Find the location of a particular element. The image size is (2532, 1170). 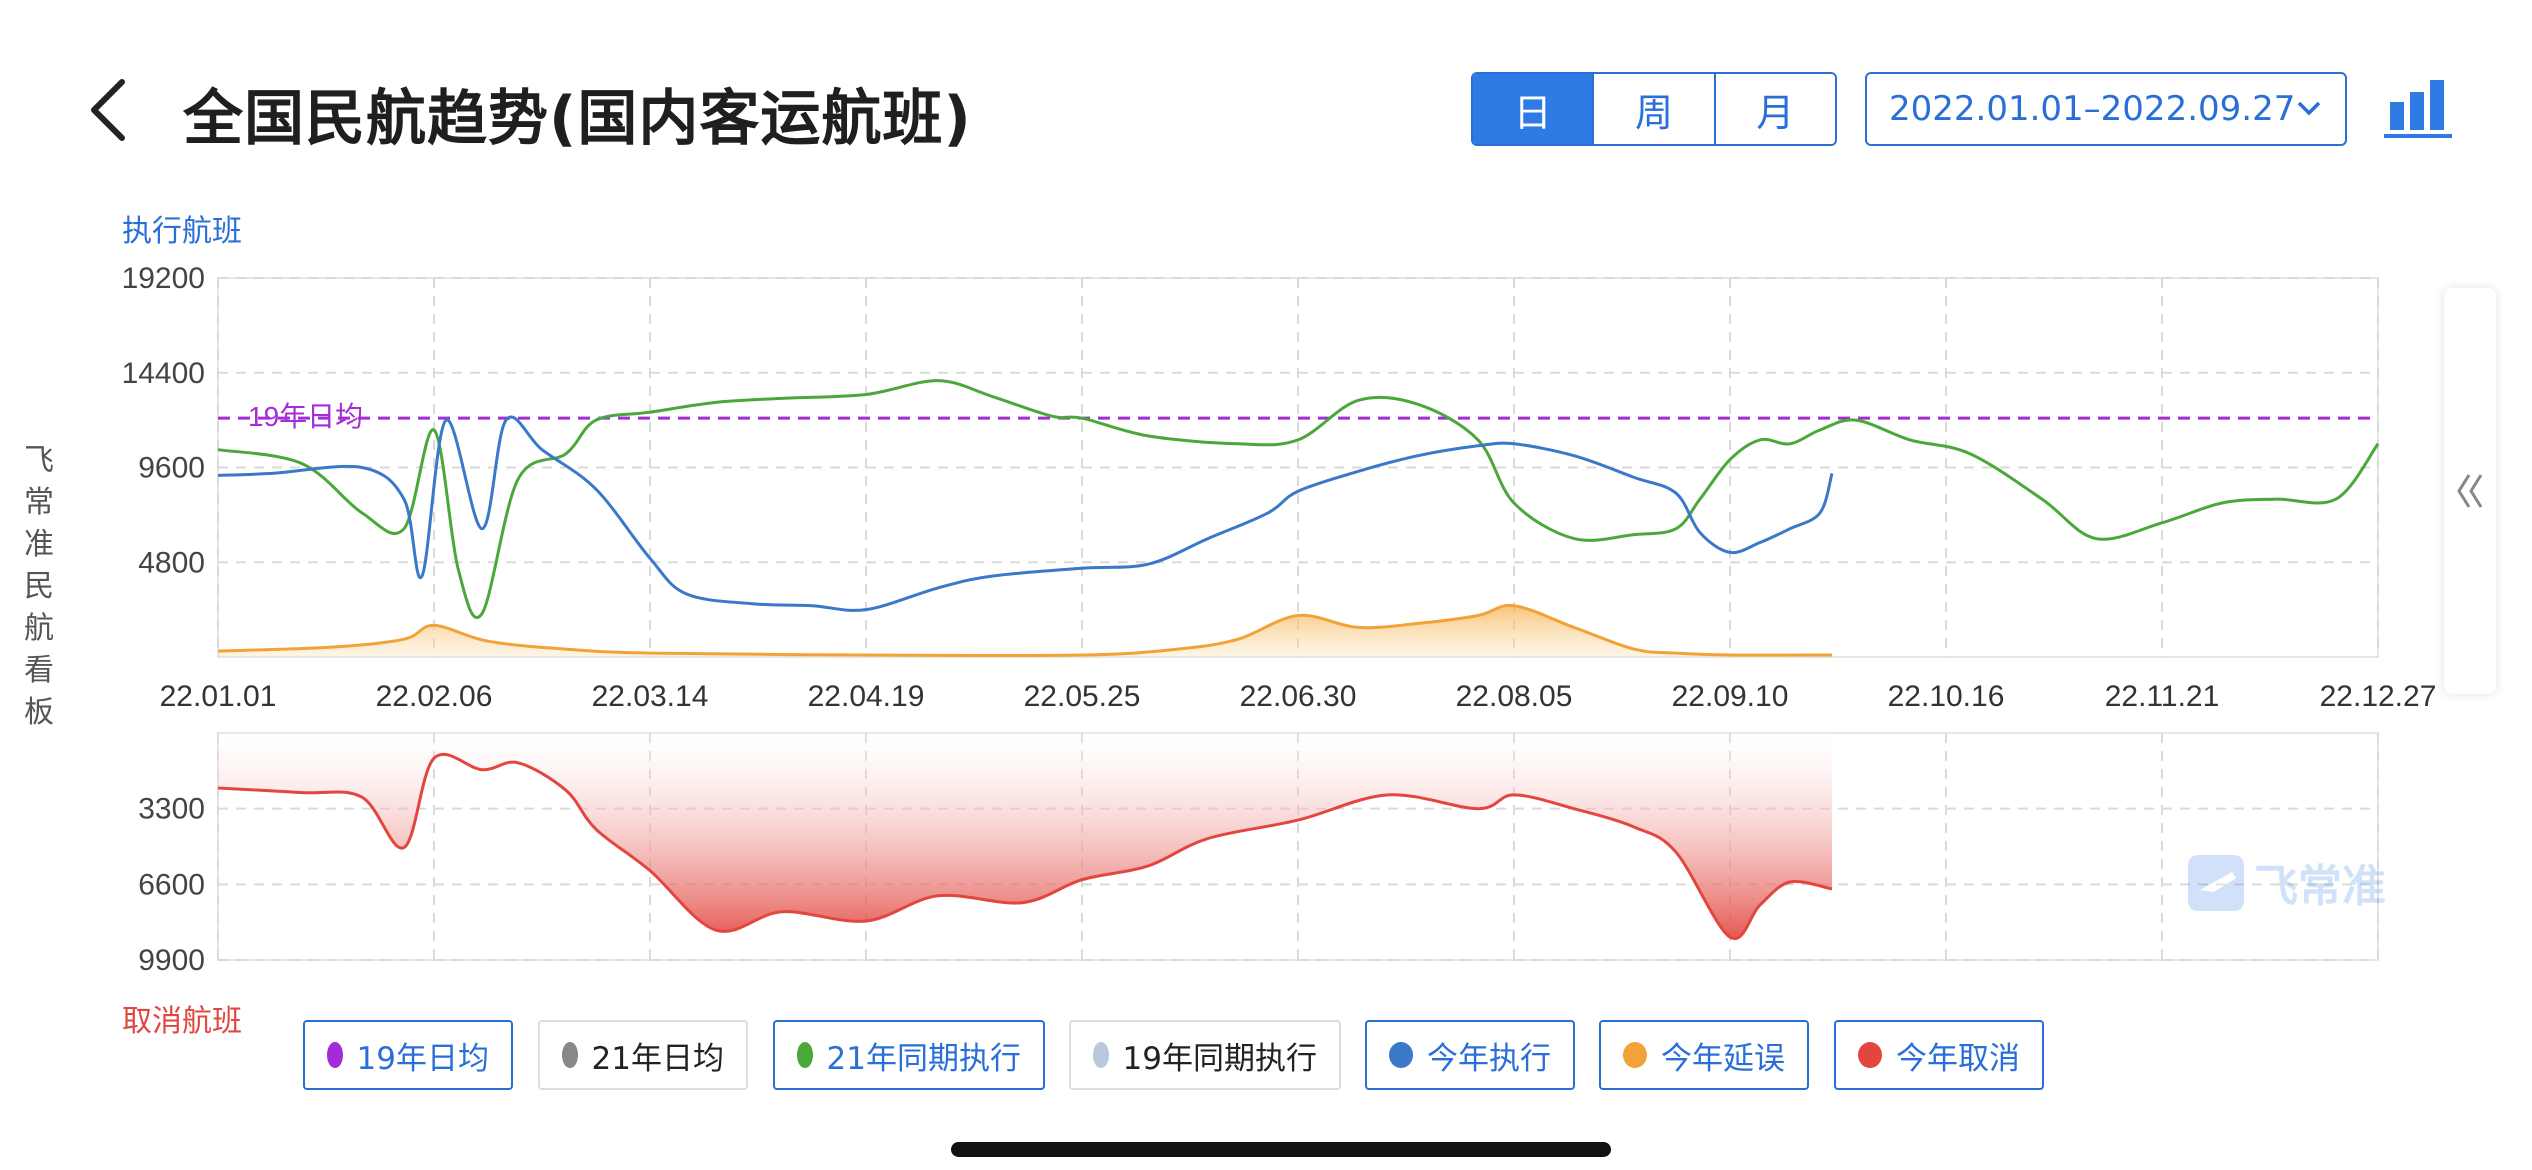

tab-month: 月 is located at coordinates (1775, 109).